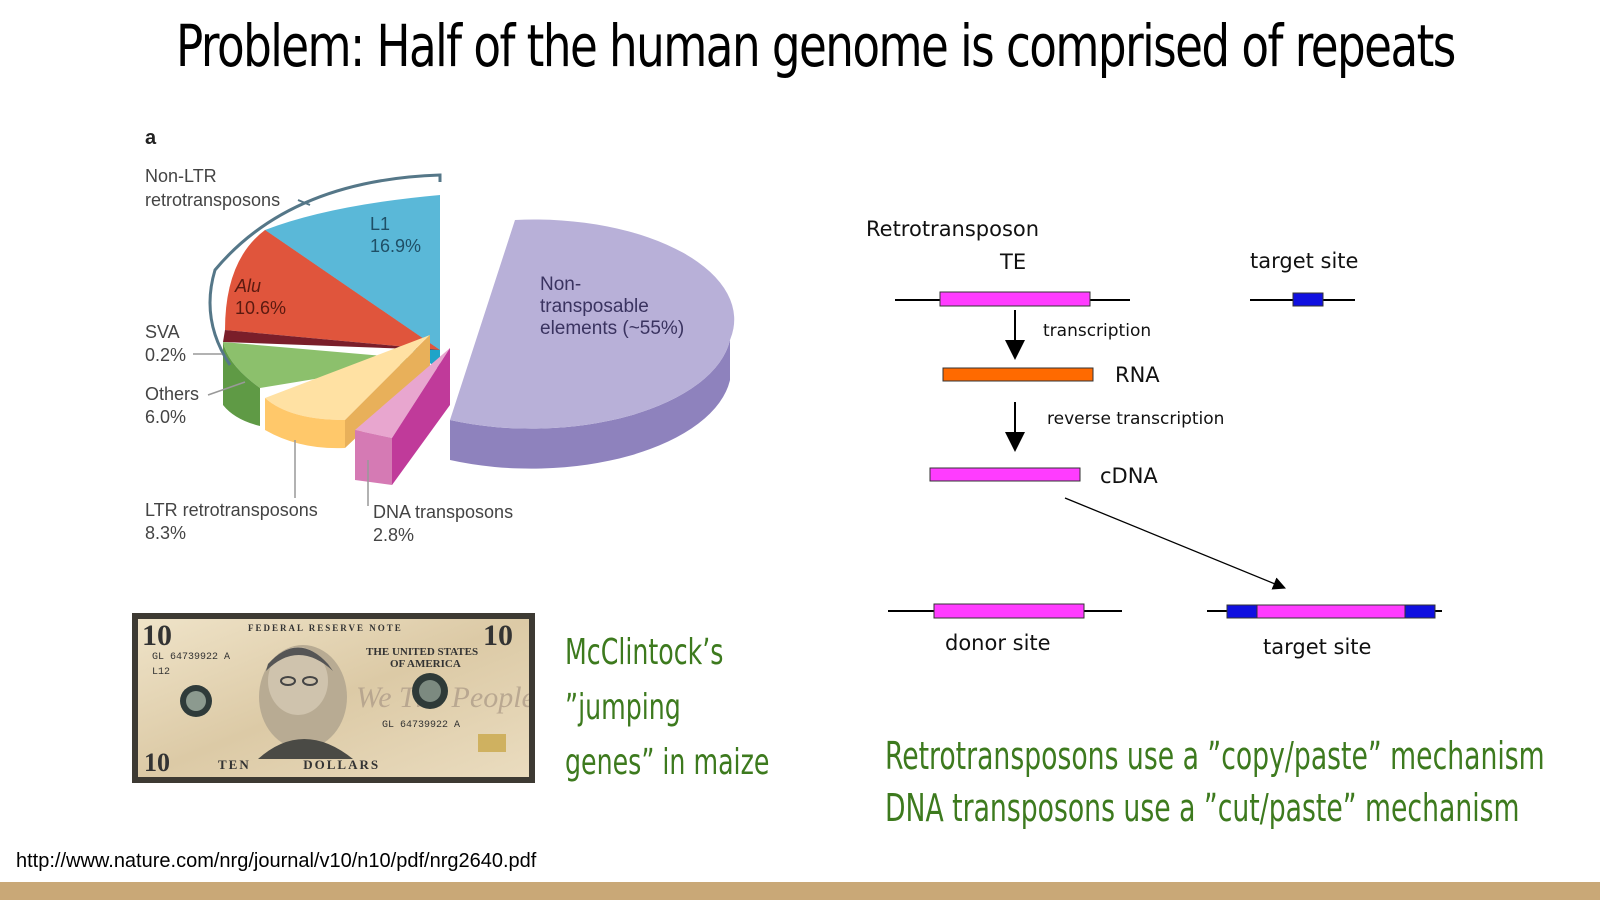 The width and height of the screenshot is (1600, 900). I want to click on label-l1: L1 16.9%, so click(395, 235).